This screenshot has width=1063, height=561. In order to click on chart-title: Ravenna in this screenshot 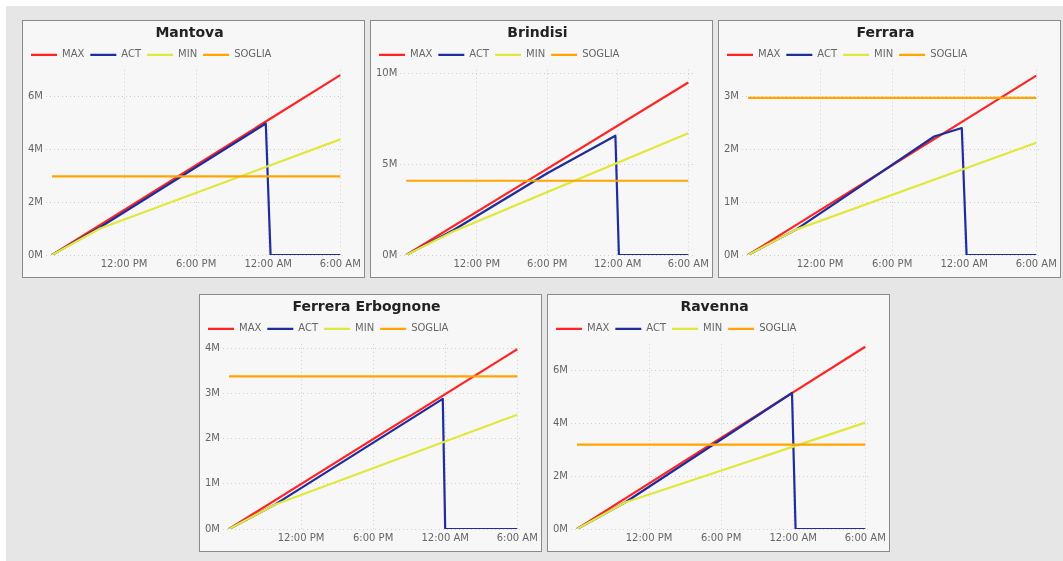, I will do `click(714, 306)`.